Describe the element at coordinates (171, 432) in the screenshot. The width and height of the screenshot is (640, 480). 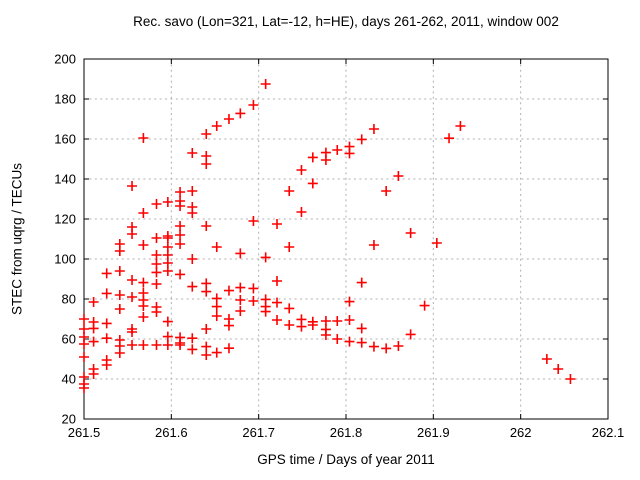
I see `x-tick-label: 261.6` at that location.